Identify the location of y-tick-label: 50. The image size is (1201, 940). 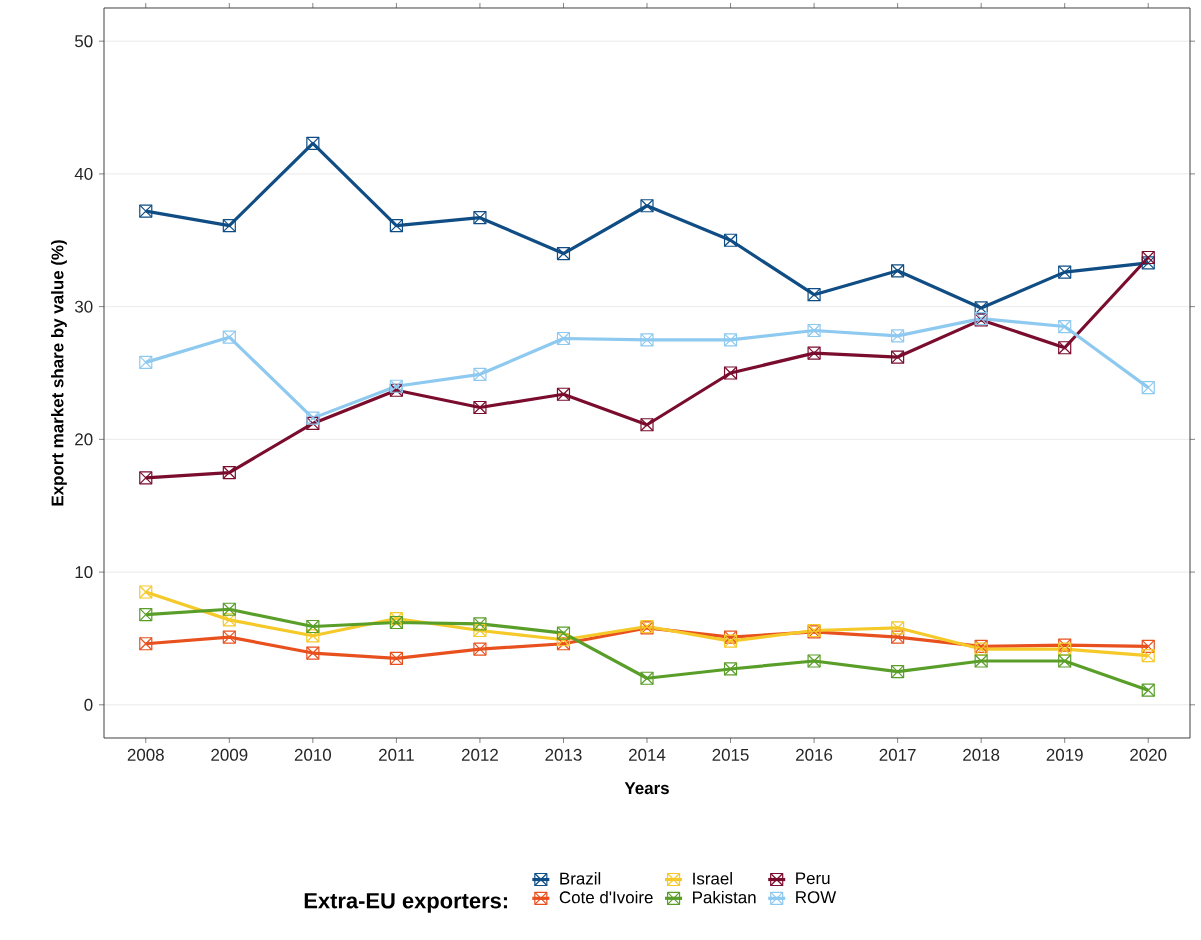
(84, 41).